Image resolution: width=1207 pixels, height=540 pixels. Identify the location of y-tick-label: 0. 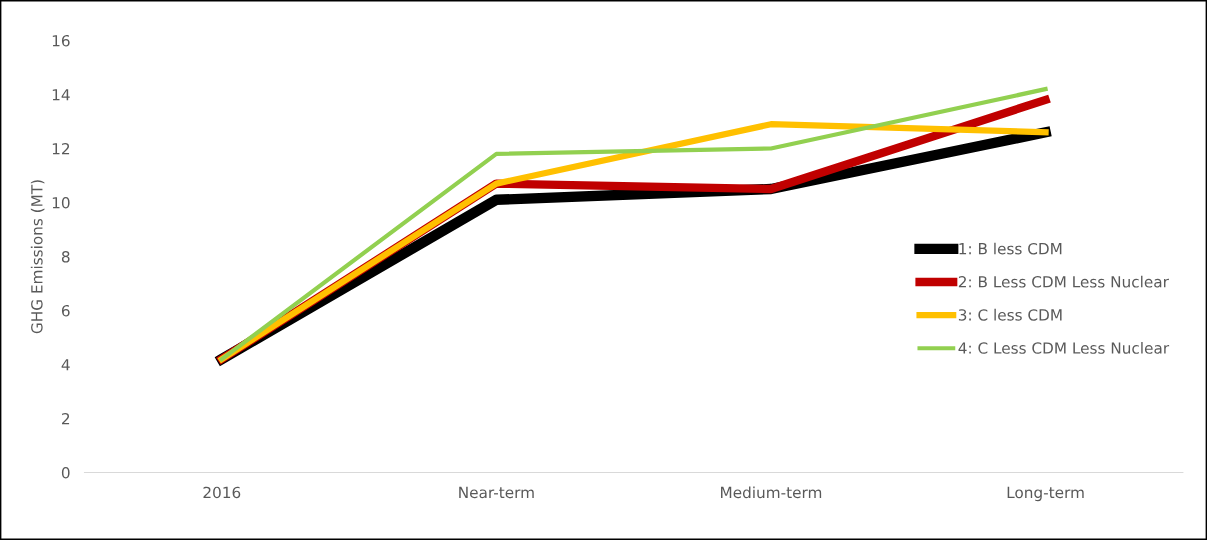
(65, 472).